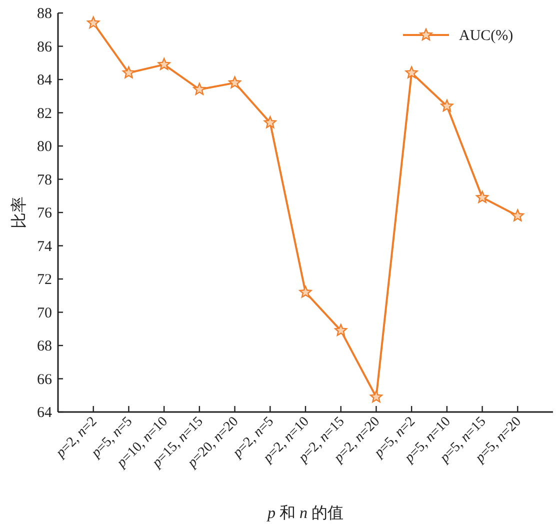  Describe the element at coordinates (44, 413) in the screenshot. I see `y-tick-label: 64` at that location.